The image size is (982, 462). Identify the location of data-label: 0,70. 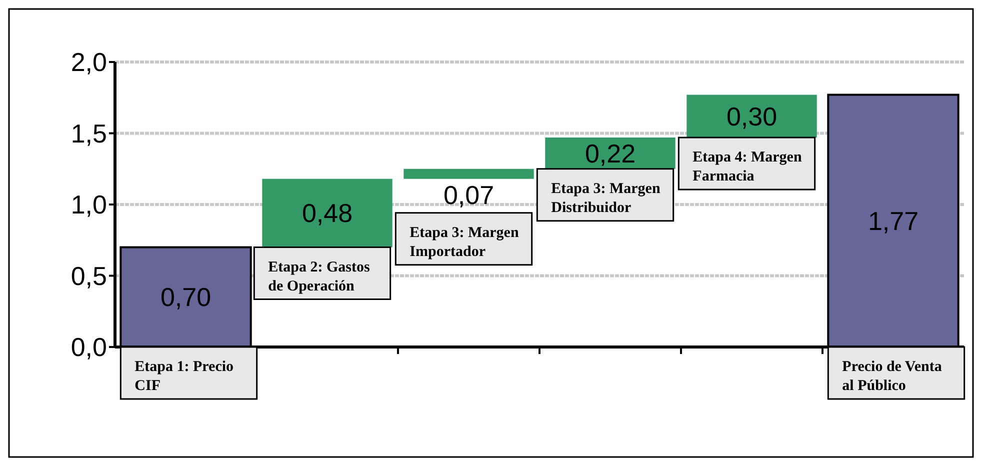
(186, 297).